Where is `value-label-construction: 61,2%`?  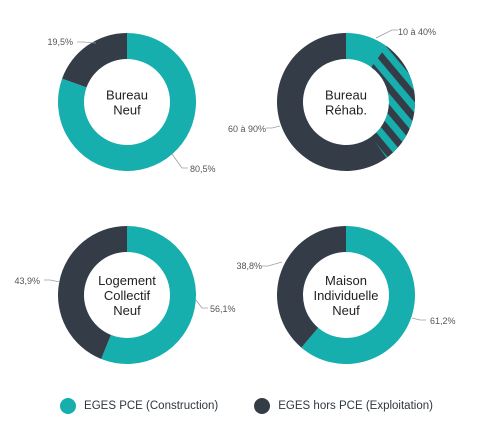 value-label-construction: 61,2% is located at coordinates (443, 321).